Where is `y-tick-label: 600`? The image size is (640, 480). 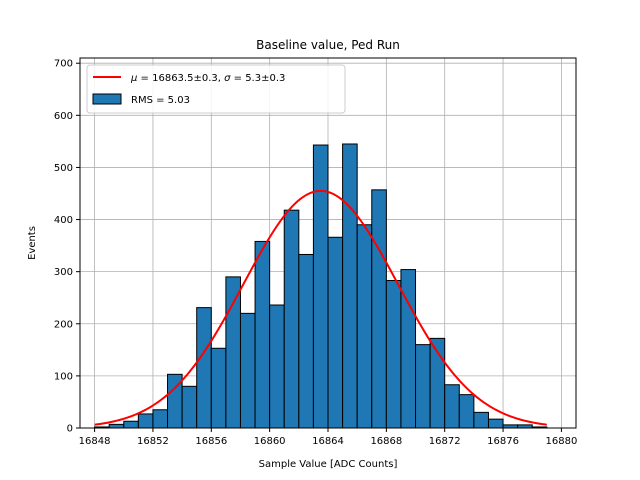 y-tick-label: 600 is located at coordinates (63, 116).